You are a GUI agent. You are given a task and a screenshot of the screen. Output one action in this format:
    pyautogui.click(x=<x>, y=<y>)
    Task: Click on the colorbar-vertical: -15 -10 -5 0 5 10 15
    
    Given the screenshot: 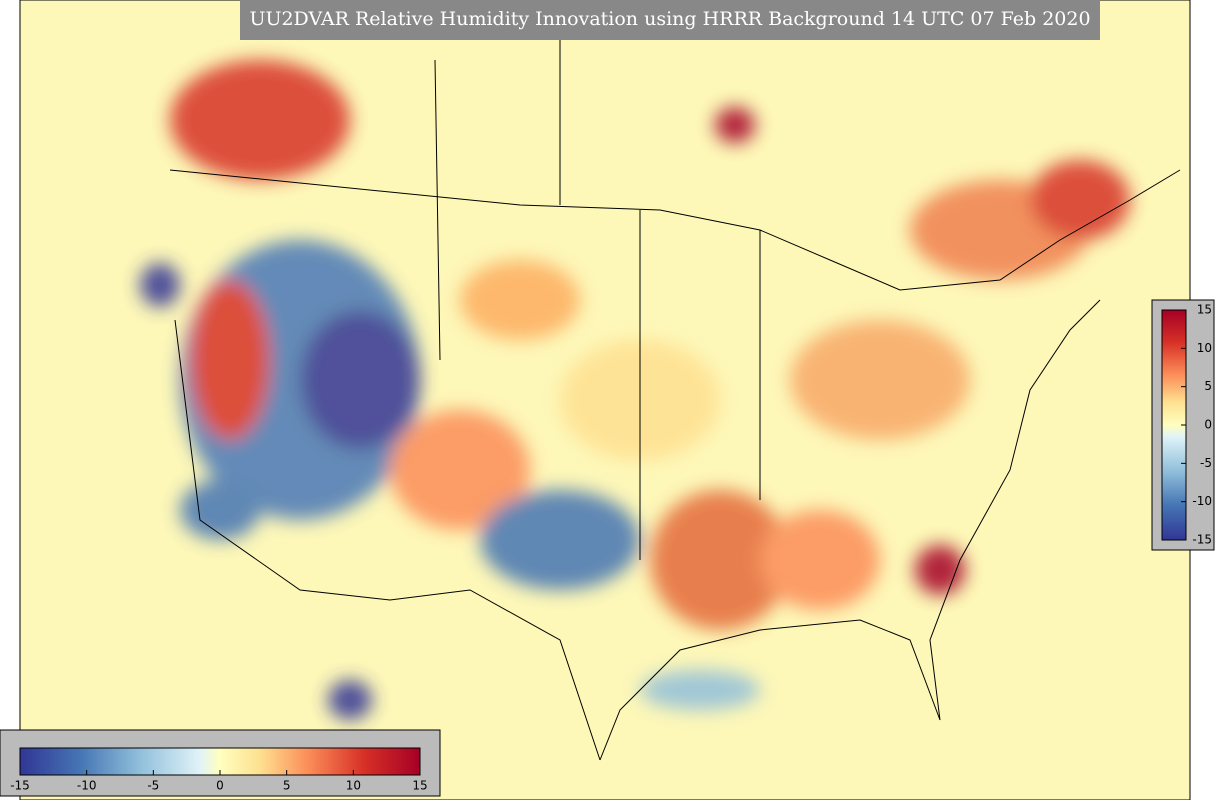 What is the action you would take?
    pyautogui.click(x=1183, y=425)
    